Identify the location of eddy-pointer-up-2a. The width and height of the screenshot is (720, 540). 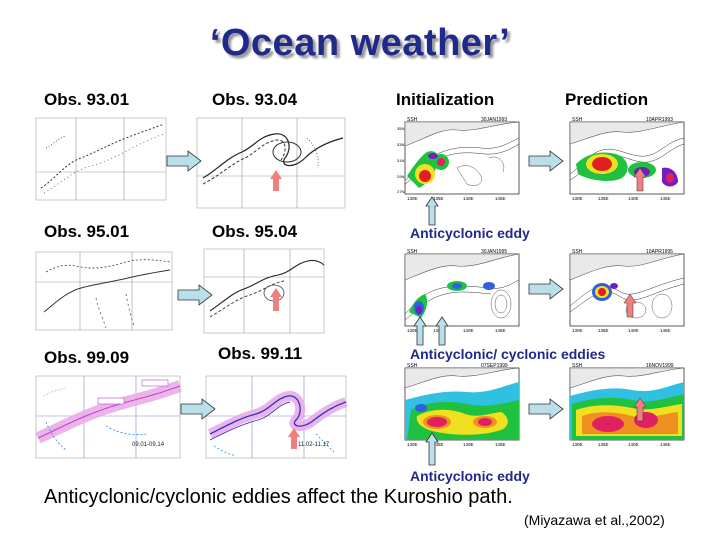
(420, 331).